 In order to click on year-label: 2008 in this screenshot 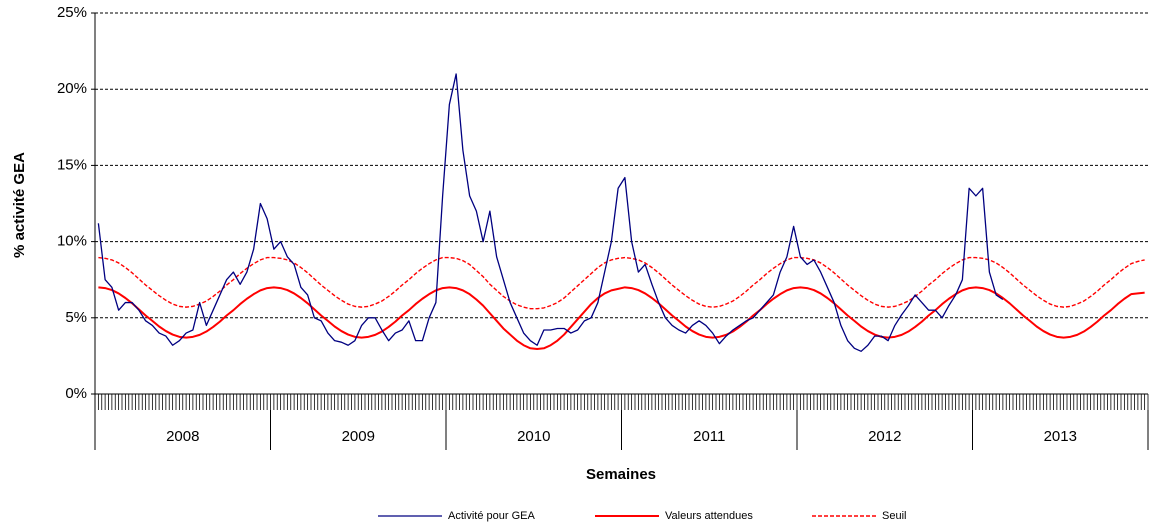, I will do `click(182, 436)`.